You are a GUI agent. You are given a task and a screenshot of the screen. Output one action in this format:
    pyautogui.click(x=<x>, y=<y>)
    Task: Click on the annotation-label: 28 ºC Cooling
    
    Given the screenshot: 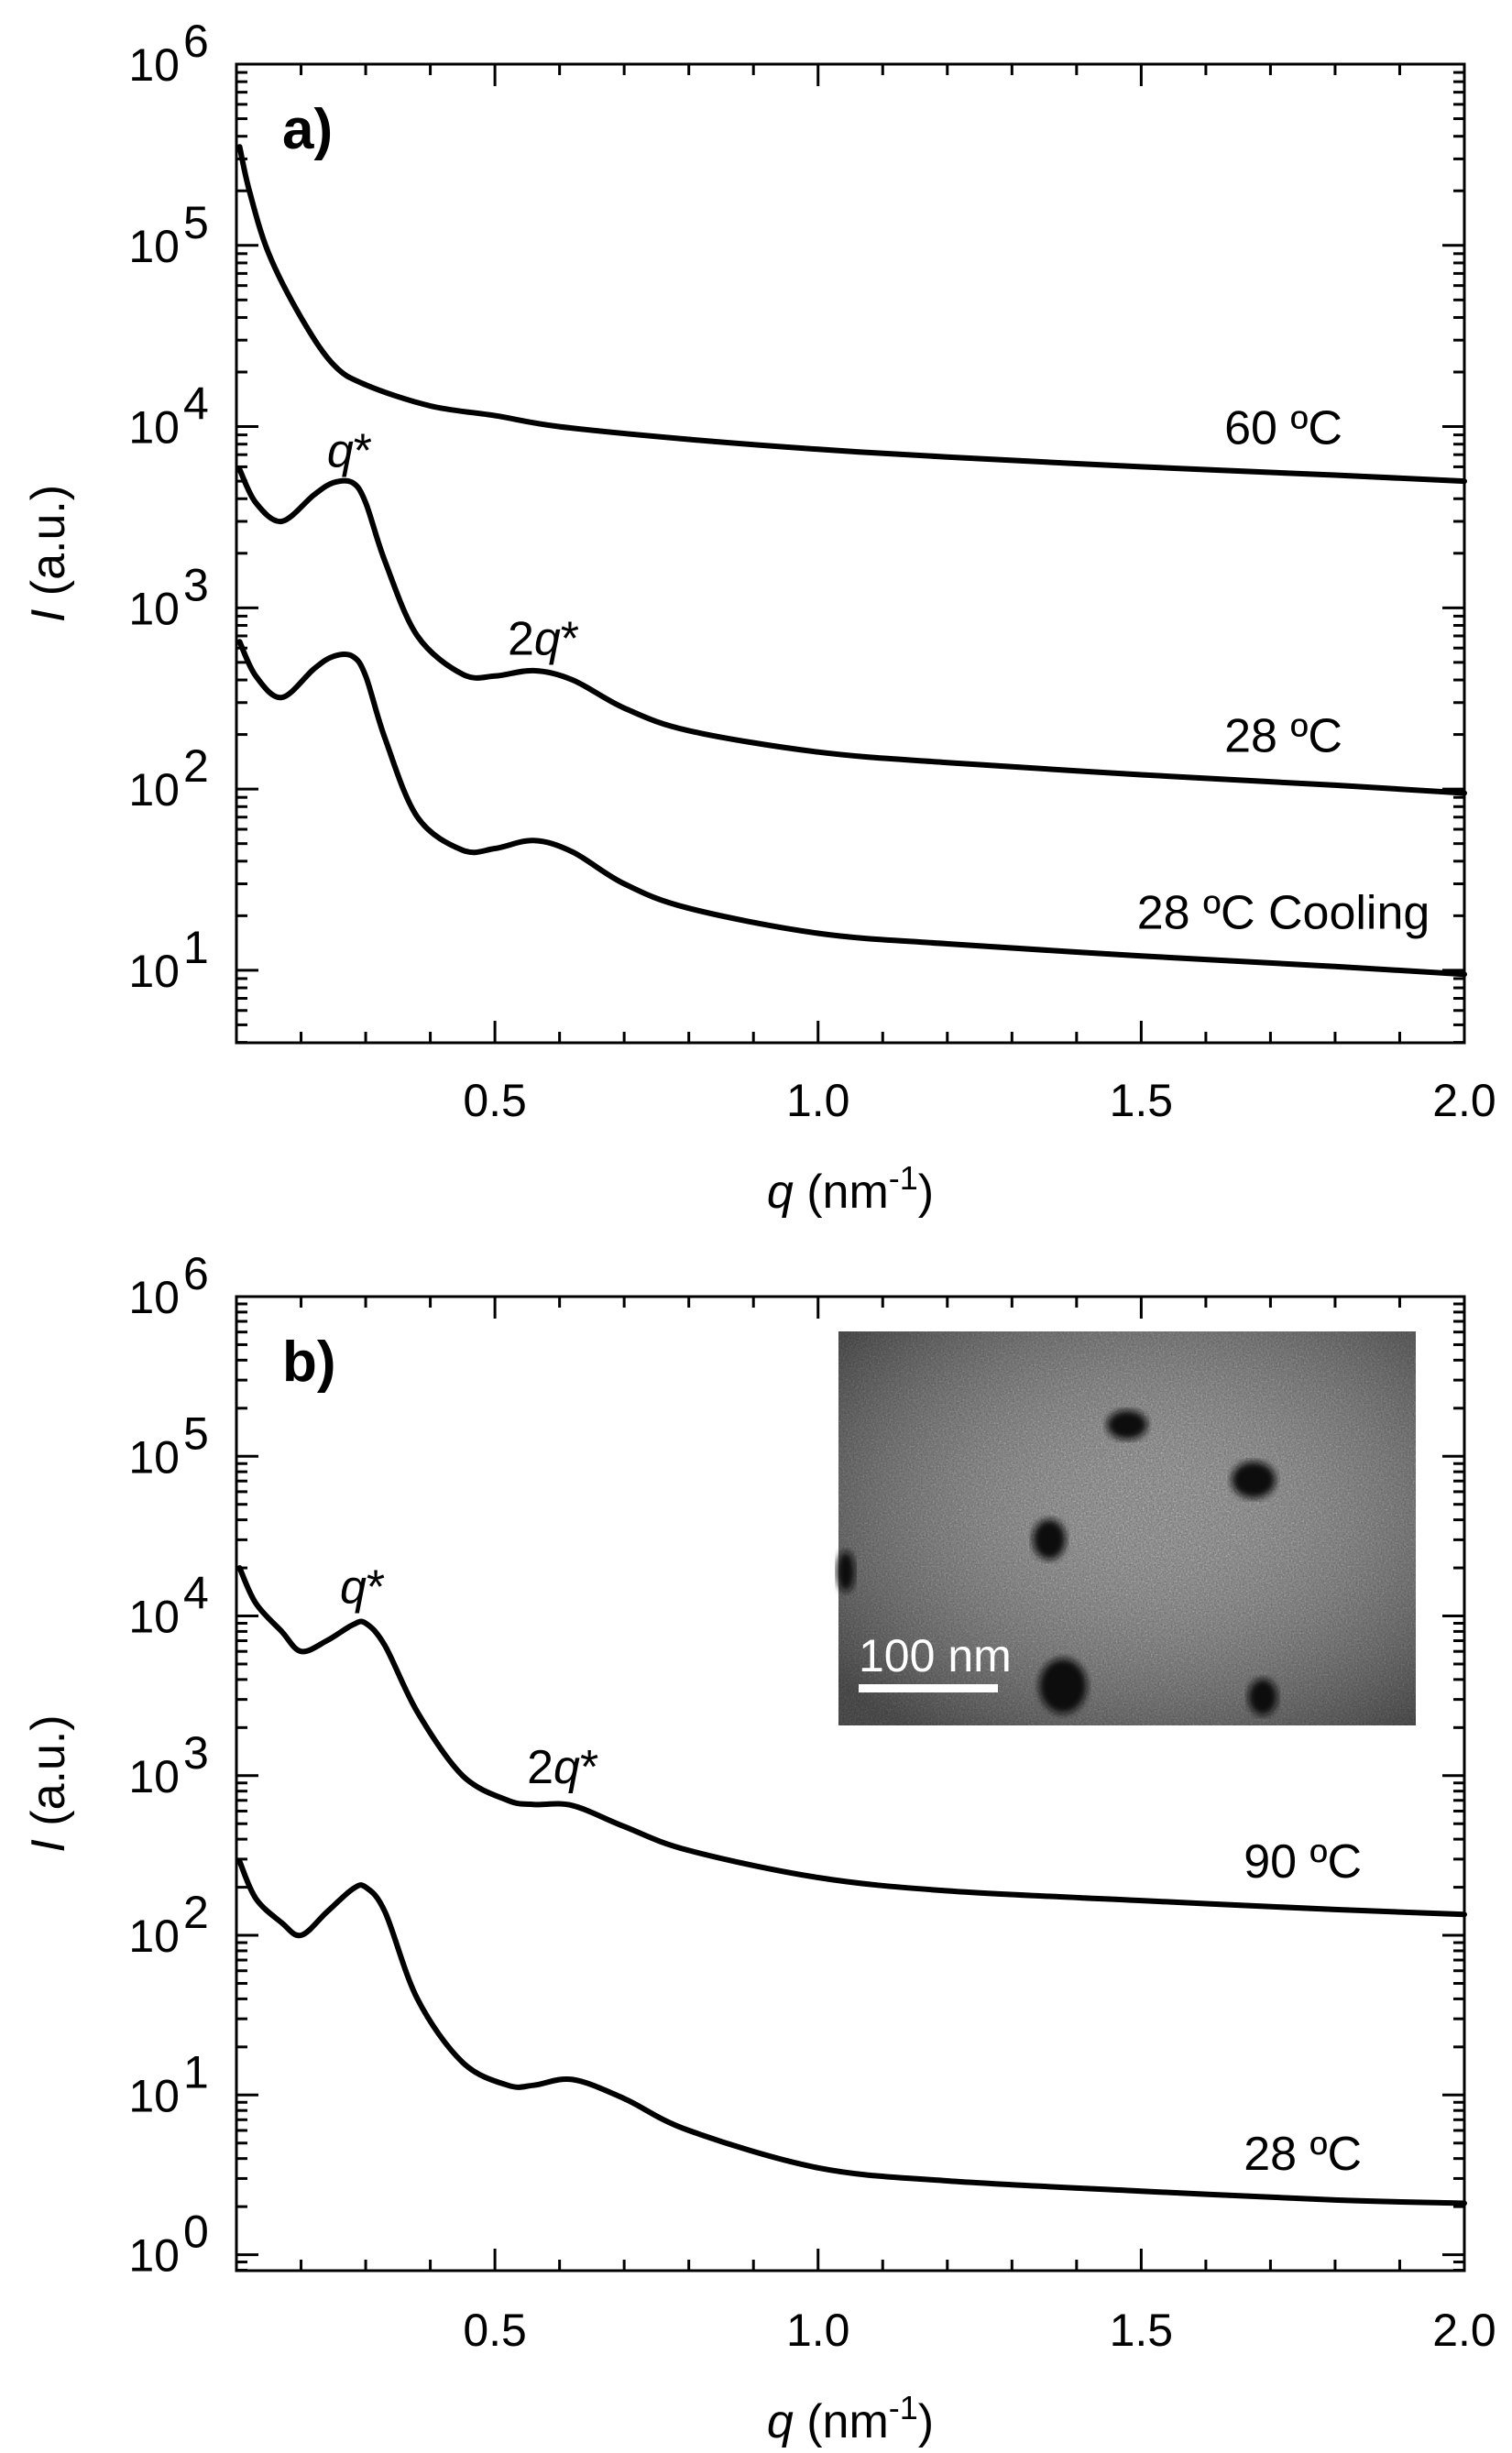 What is the action you would take?
    pyautogui.click(x=1283, y=912)
    